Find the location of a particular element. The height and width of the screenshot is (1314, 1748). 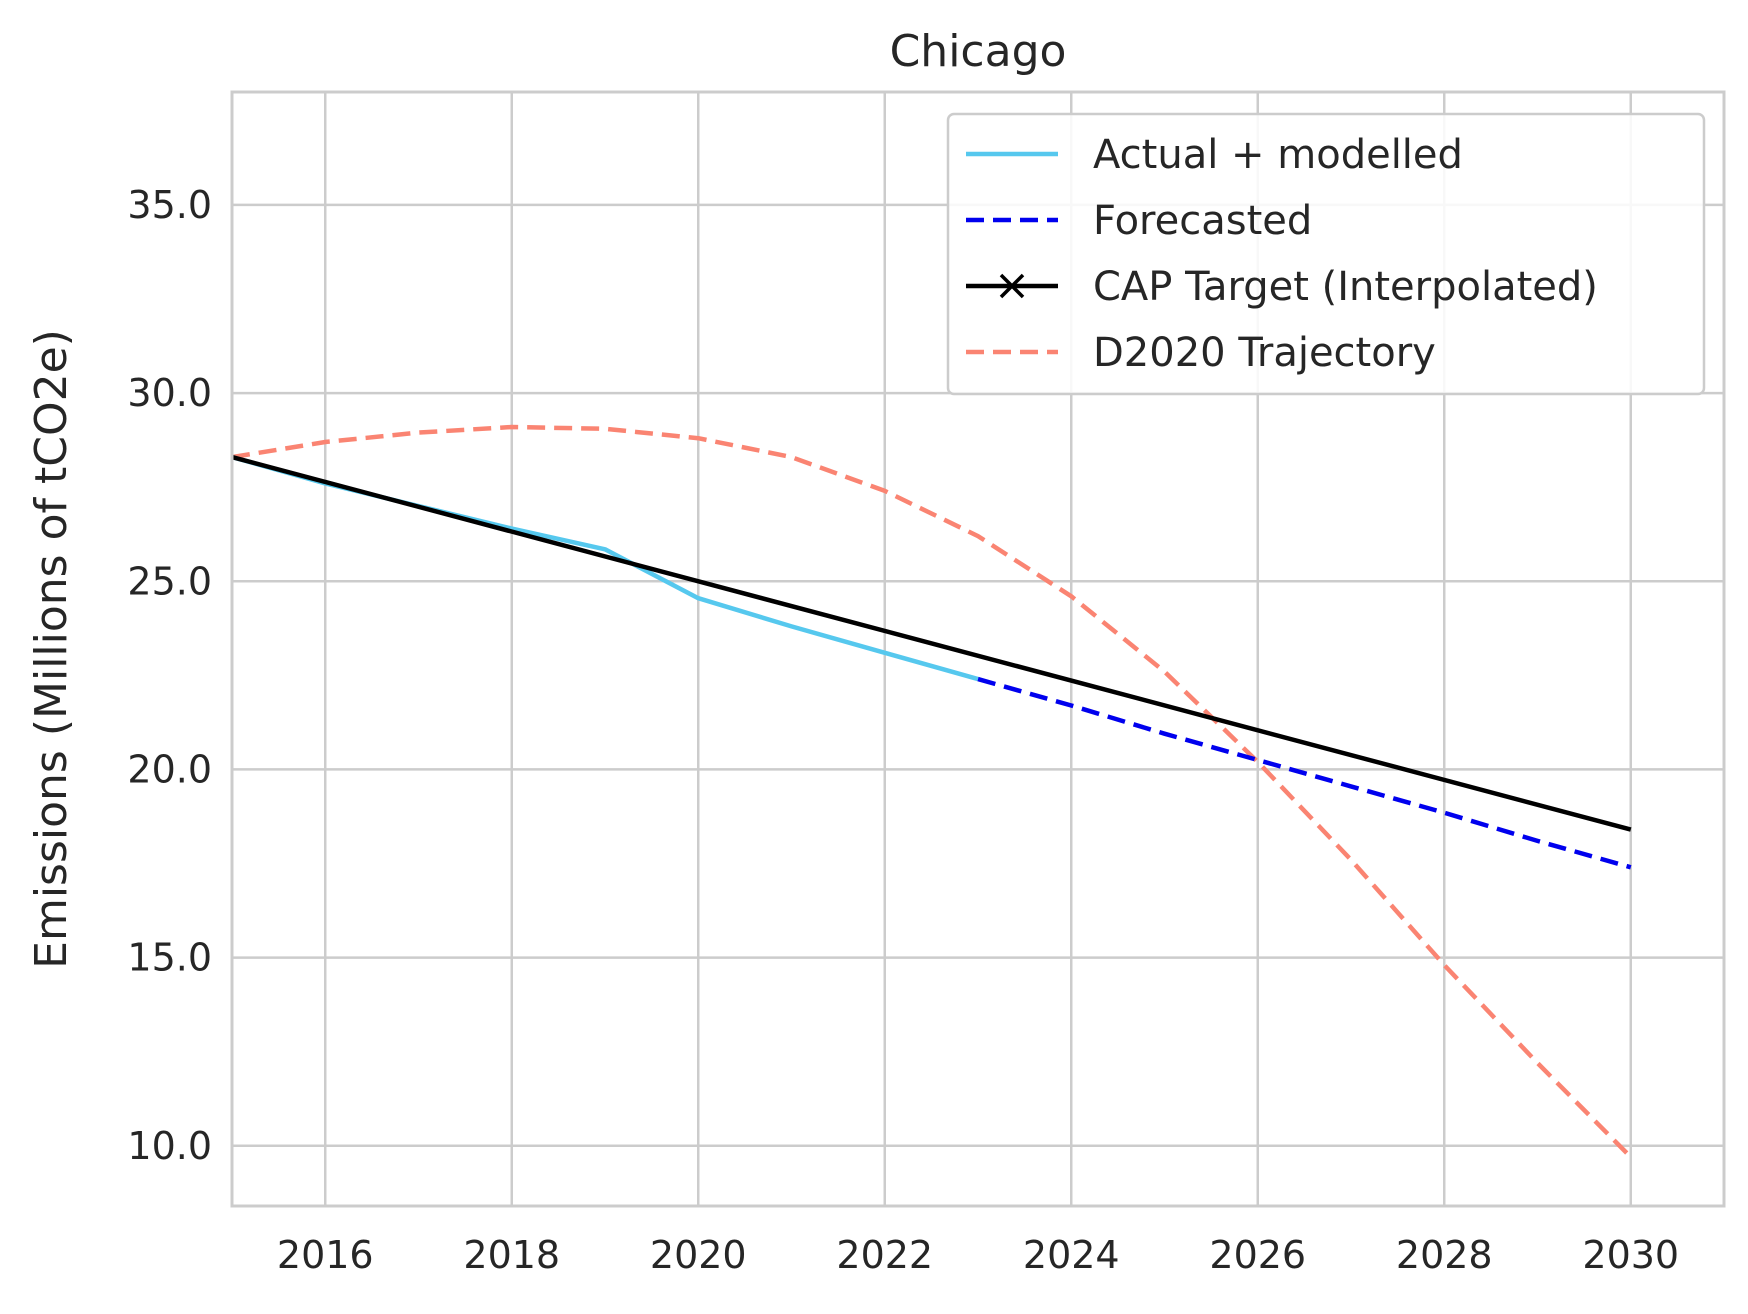

x-tick-label: 2028 is located at coordinates (1444, 1255).